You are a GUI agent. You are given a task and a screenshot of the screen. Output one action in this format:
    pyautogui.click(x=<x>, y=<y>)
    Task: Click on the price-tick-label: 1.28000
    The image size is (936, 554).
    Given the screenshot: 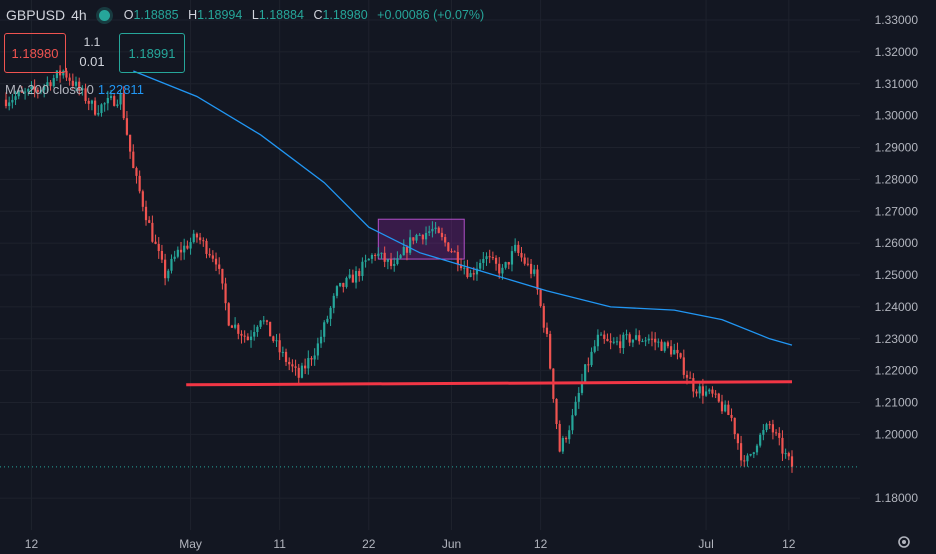 What is the action you would take?
    pyautogui.click(x=897, y=179)
    